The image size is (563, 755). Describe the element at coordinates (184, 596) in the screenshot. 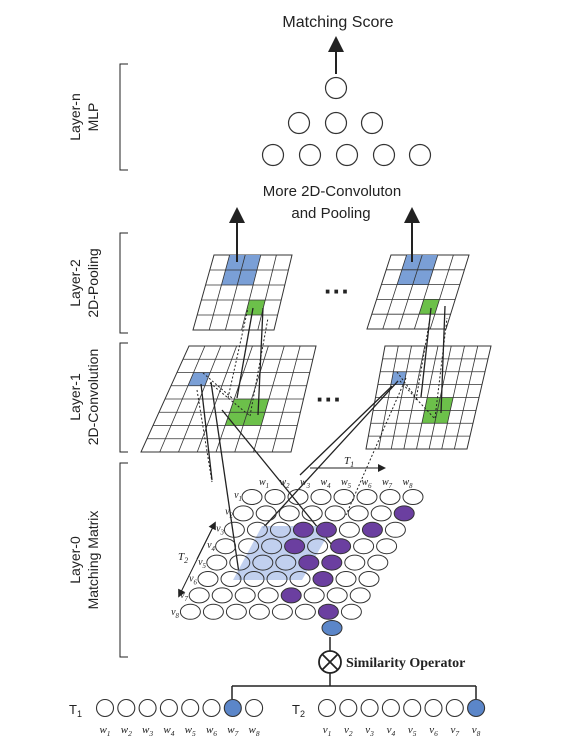

I see `matrix-row-label: v7` at that location.